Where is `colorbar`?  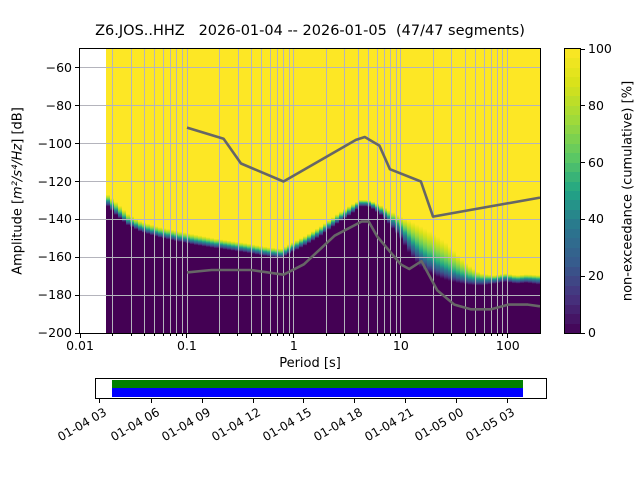
colorbar is located at coordinates (572, 191).